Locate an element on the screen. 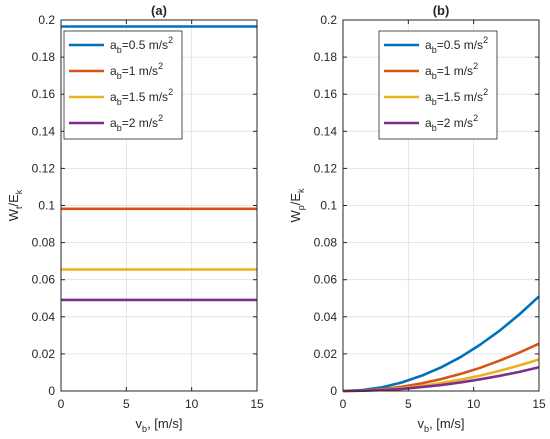 The height and width of the screenshot is (439, 550). chart-title: (b) is located at coordinates (441, 10).